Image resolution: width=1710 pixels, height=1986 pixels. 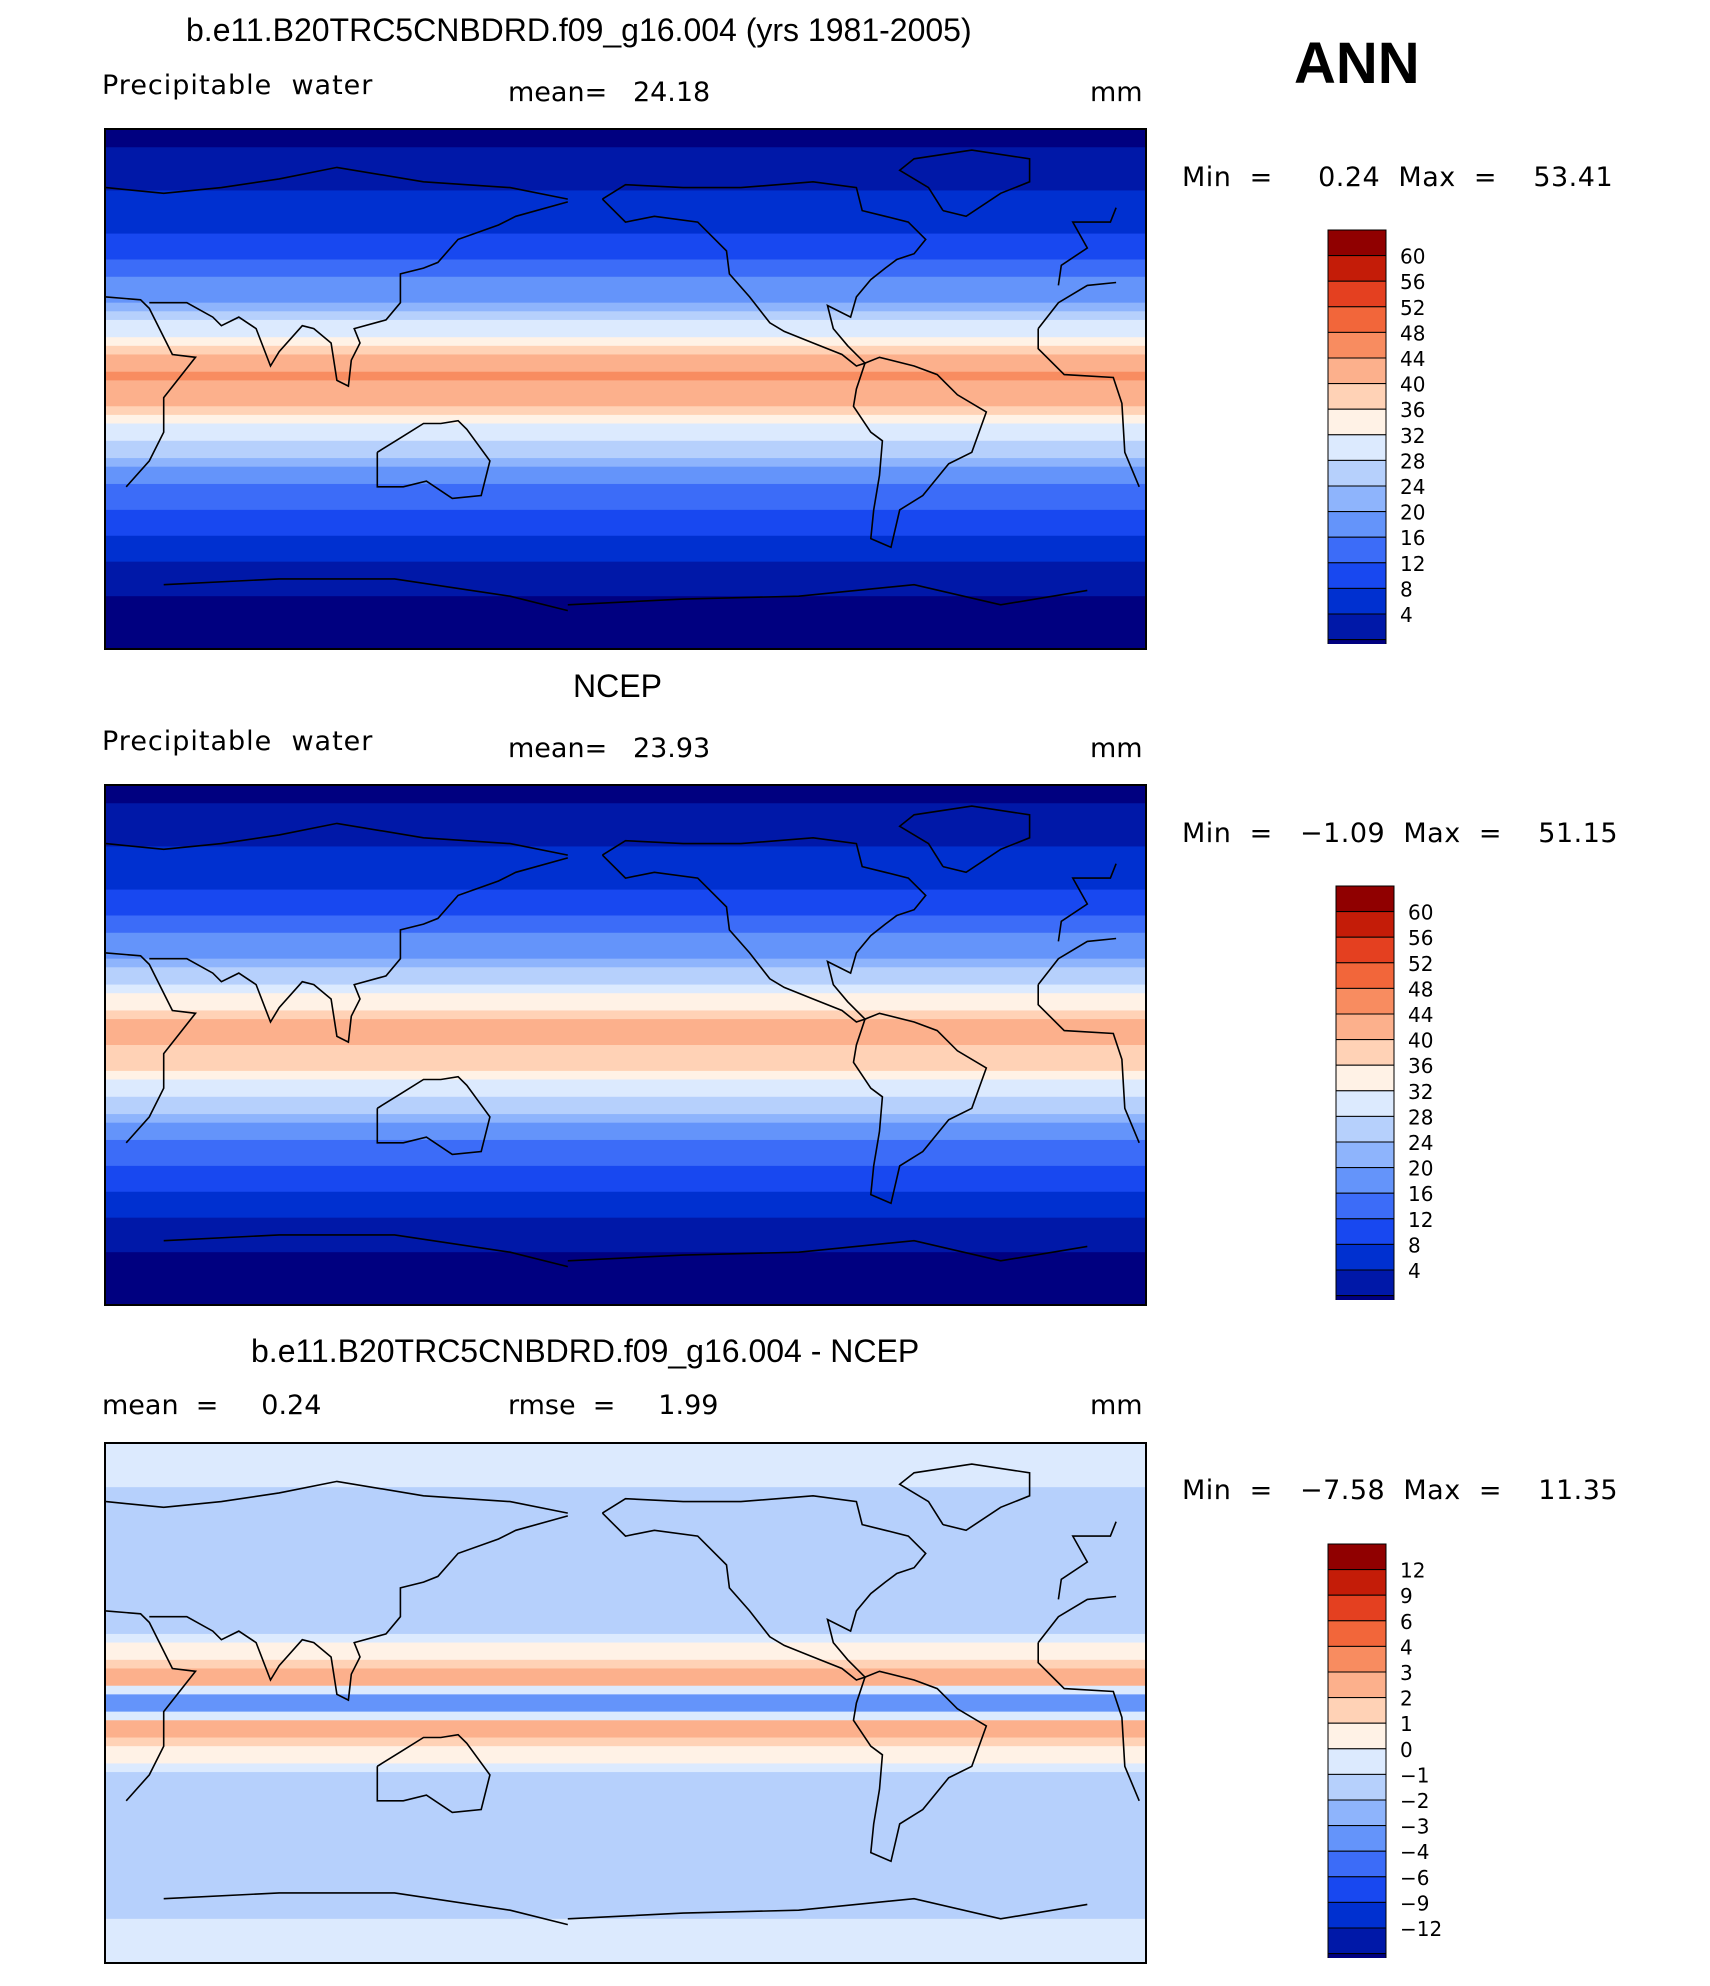 What do you see at coordinates (1406, 1622) in the screenshot?
I see `panel3-colorbar-tick-label: 6` at bounding box center [1406, 1622].